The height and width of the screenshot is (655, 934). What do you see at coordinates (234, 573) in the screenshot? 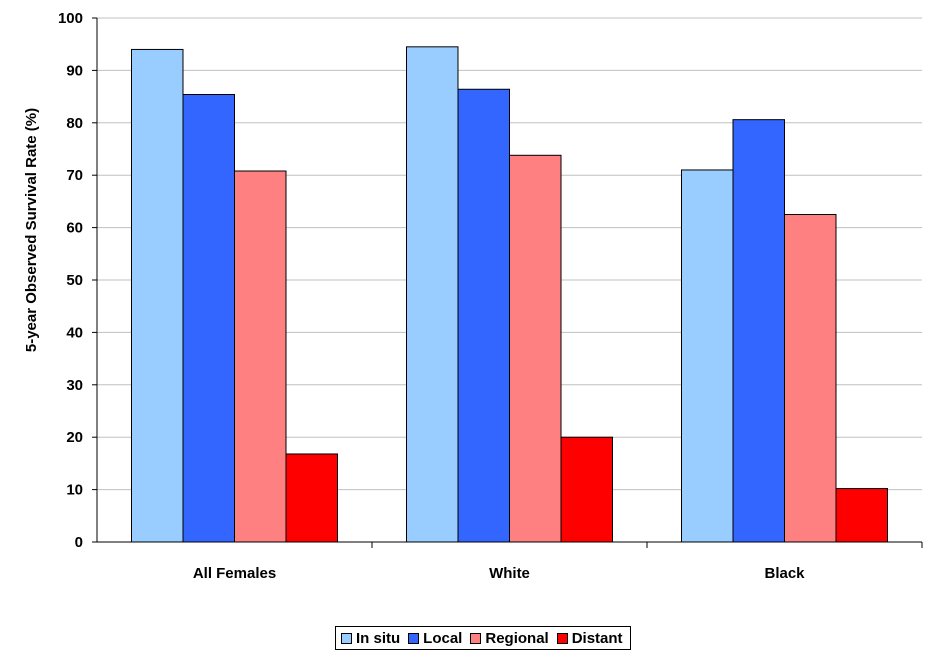
I see `x-category-label: All Females` at bounding box center [234, 573].